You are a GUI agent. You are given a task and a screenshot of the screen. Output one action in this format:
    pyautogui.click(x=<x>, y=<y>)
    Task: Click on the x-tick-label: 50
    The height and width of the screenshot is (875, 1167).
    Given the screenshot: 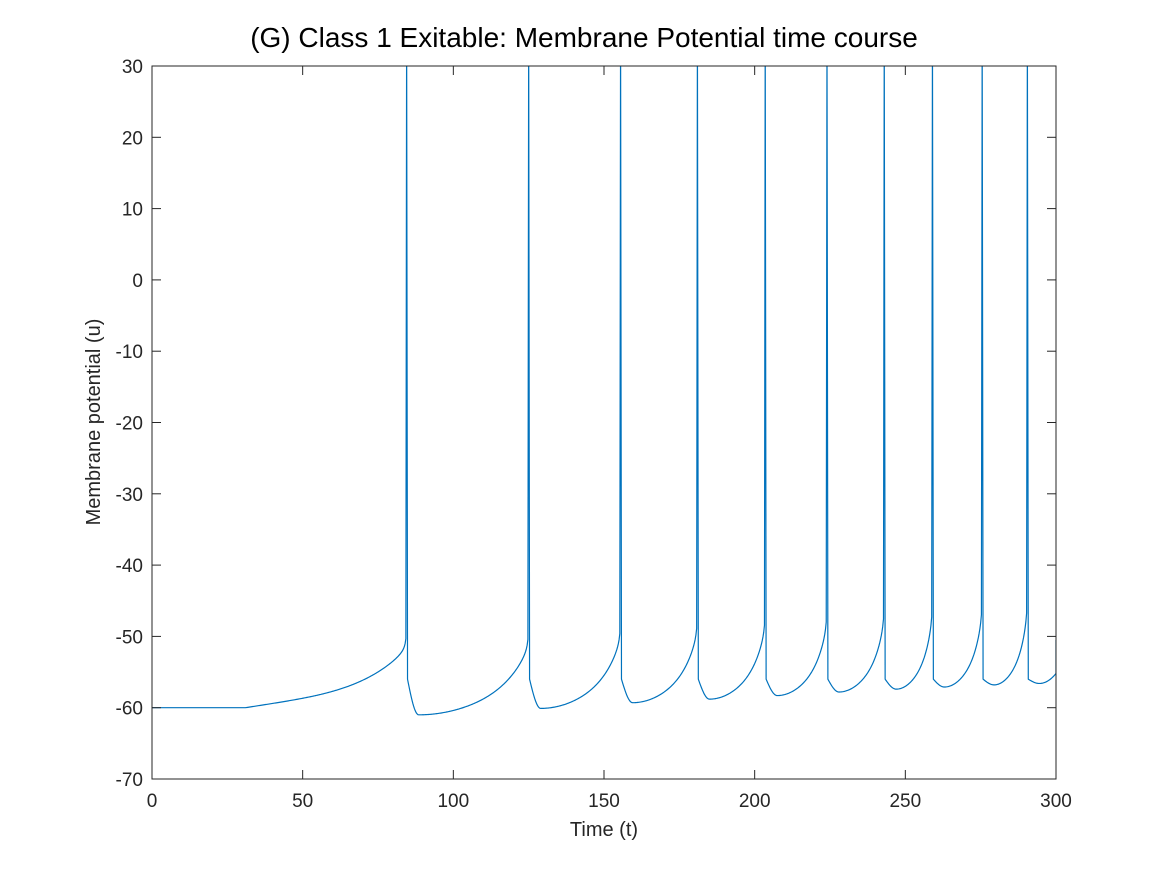 What is the action you would take?
    pyautogui.click(x=302, y=801)
    